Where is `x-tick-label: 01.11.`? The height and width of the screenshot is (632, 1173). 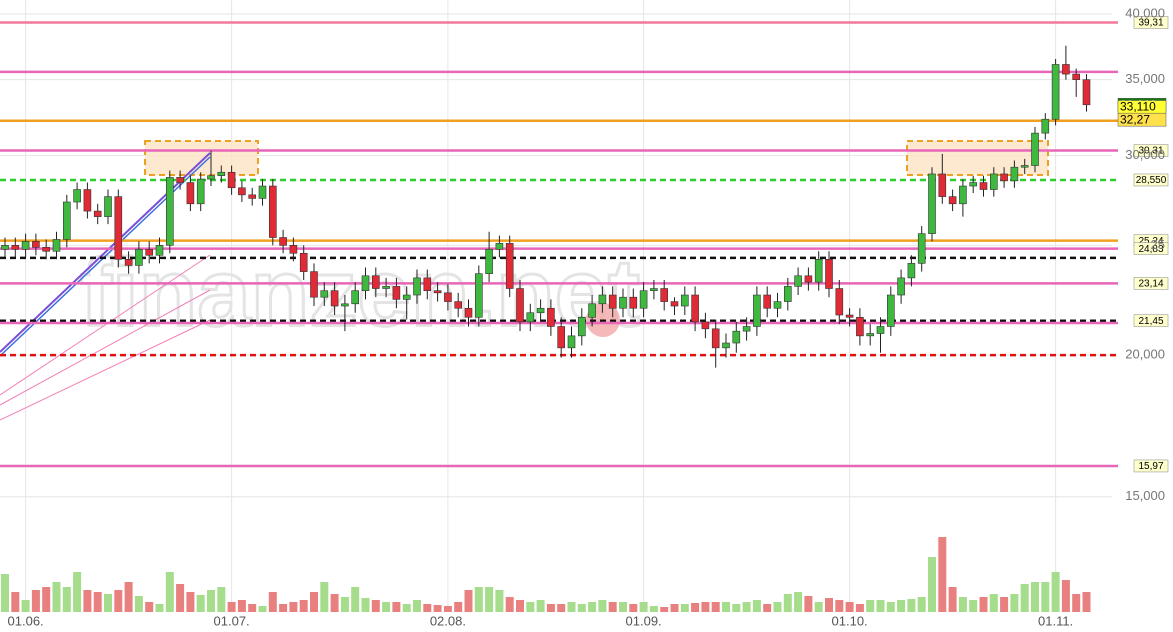 x-tick-label: 01.11. is located at coordinates (1055, 620).